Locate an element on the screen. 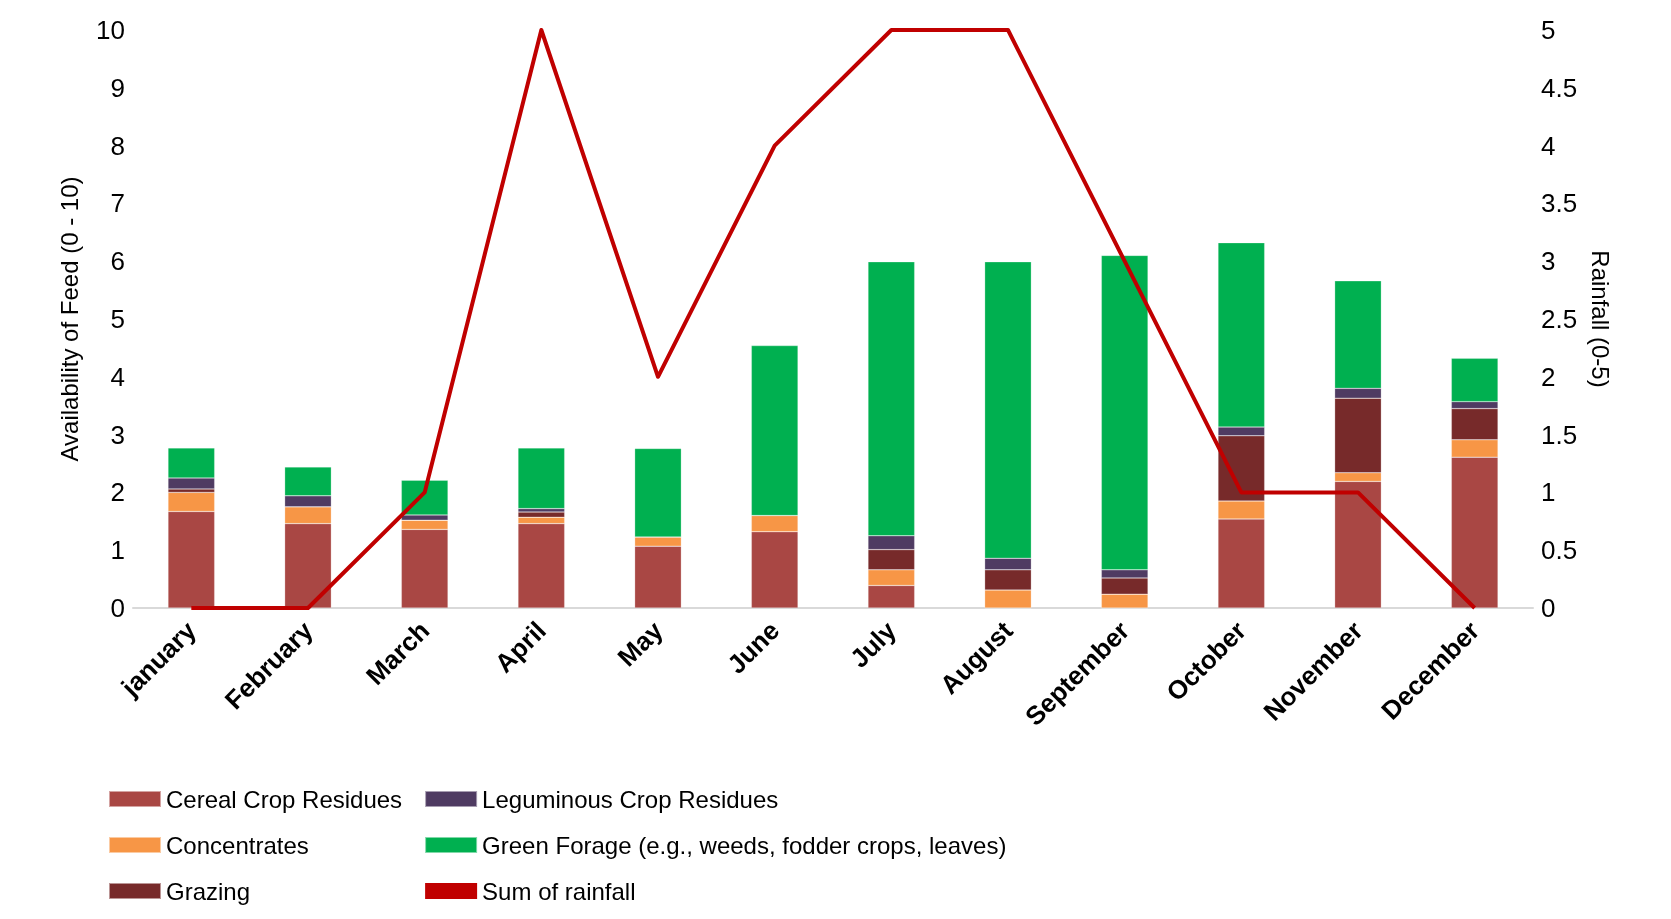 This screenshot has height=919, width=1671. y-tick-label: 8 is located at coordinates (117, 145).